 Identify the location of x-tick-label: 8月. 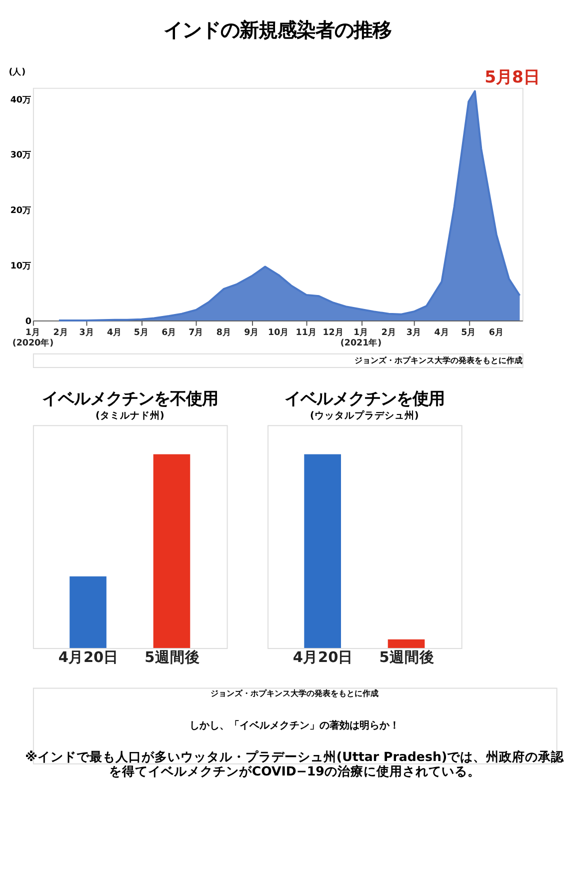
(224, 332).